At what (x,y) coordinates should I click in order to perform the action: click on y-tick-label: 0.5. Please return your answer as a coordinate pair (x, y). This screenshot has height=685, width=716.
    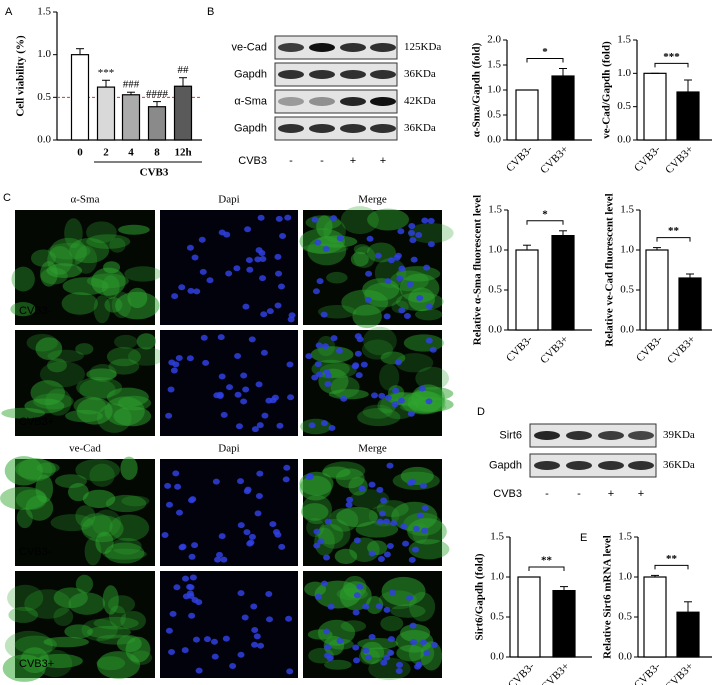
    Looking at the image, I should click on (495, 290).